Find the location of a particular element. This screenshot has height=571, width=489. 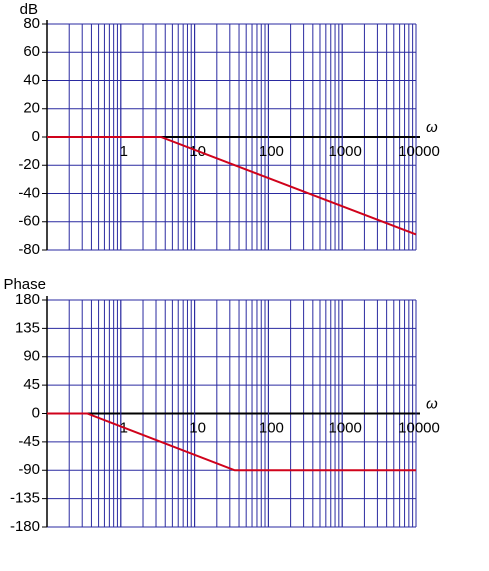

y-axis-label: Phase is located at coordinates (24, 284).